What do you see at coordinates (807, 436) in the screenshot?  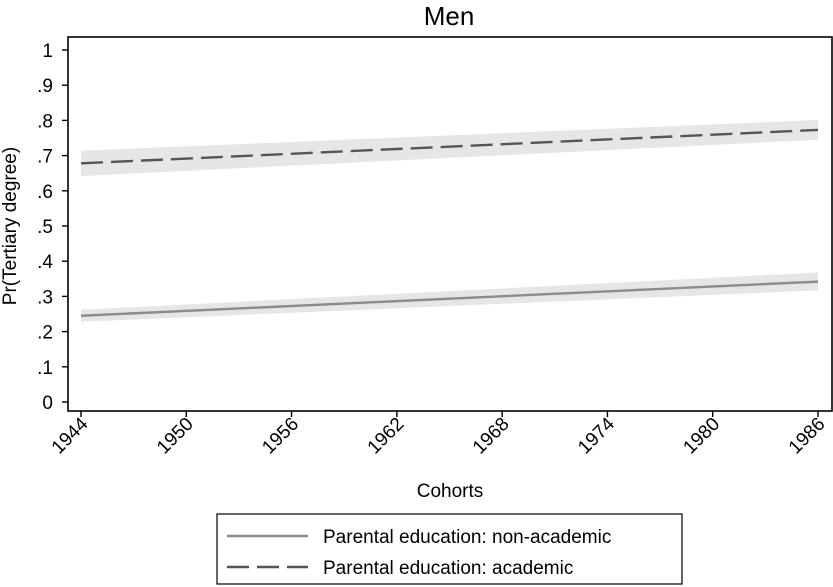 I see `x-tick-label: 1986` at bounding box center [807, 436].